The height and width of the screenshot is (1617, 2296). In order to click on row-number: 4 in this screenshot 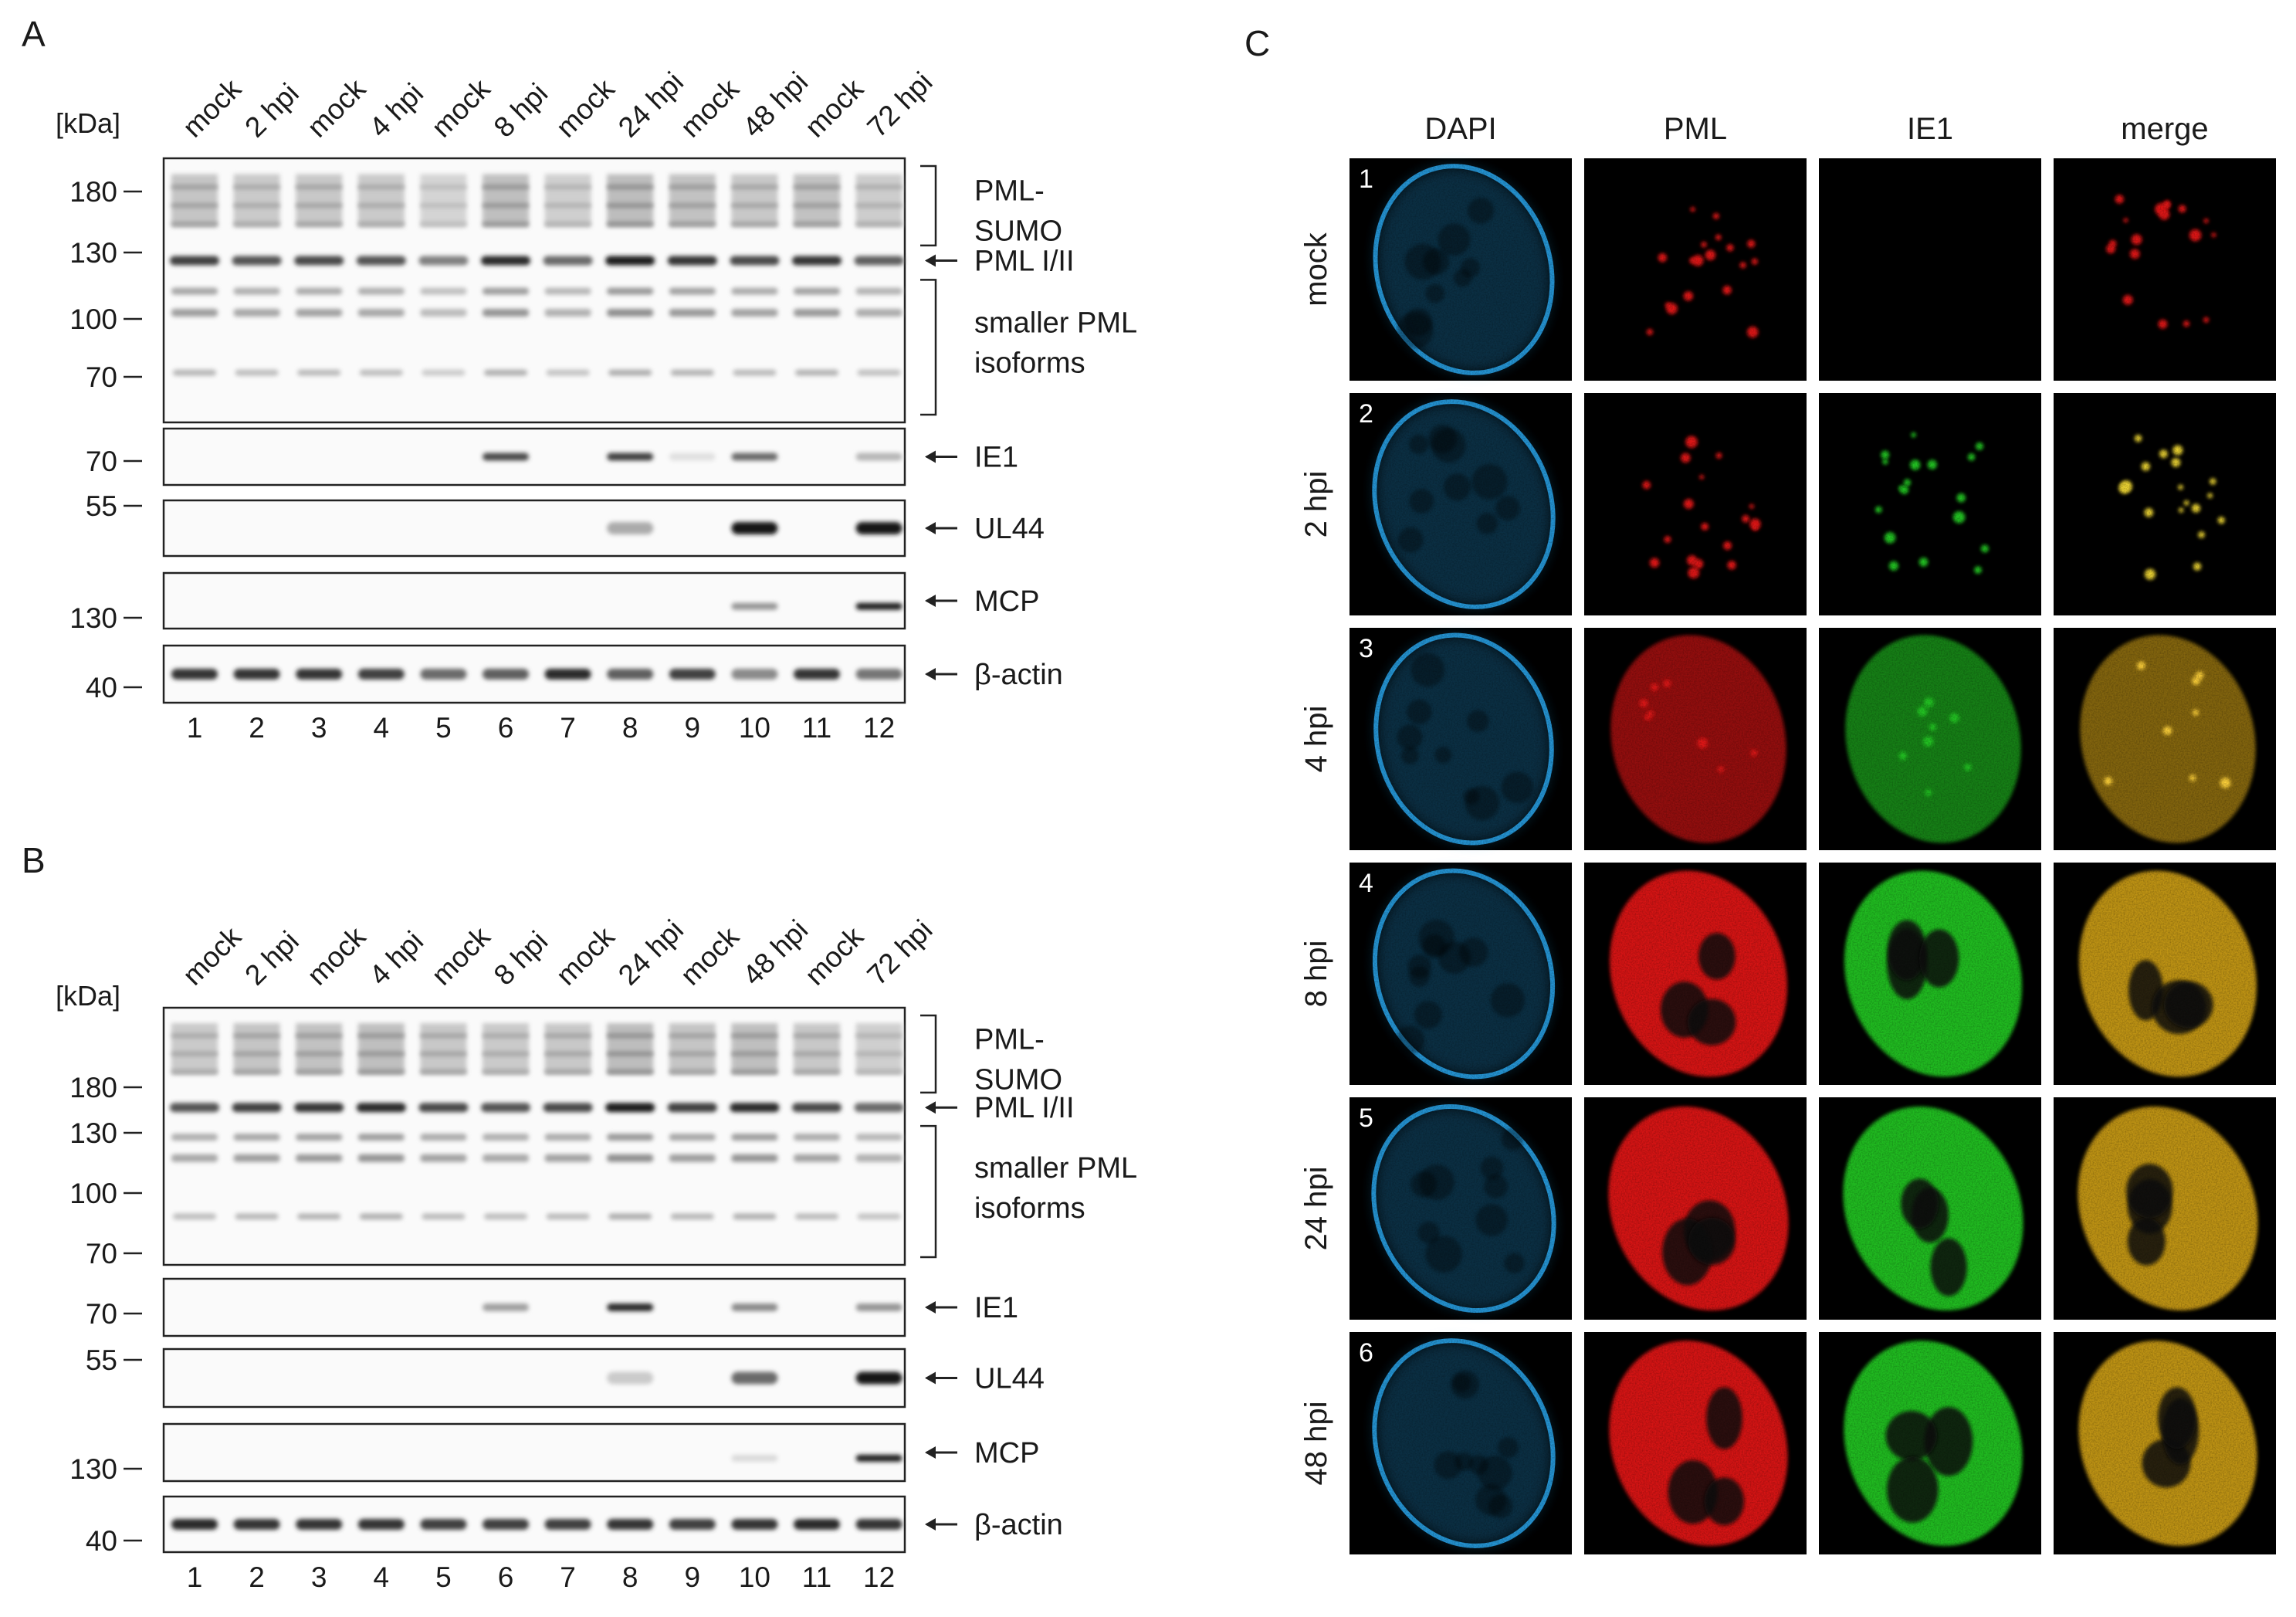, I will do `click(1366, 883)`.